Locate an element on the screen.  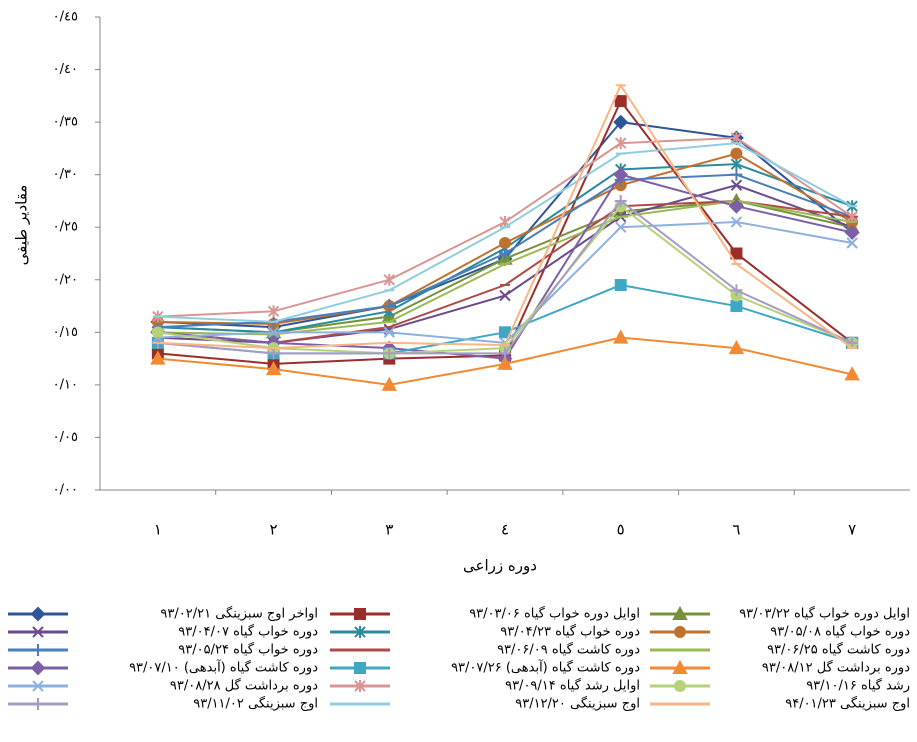
legend-label: ۹۳/۰۴/۲۳ دوره خواب گیاه is located at coordinates (570, 632).